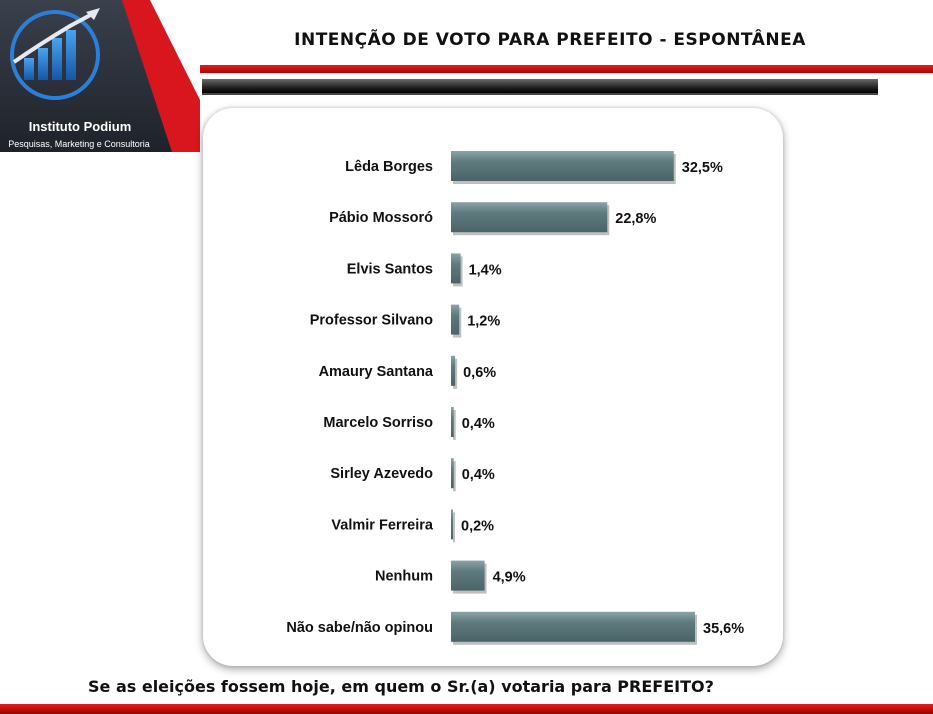 This screenshot has height=714, width=933. I want to click on category-label: Sirley Azevedo, so click(381, 474).